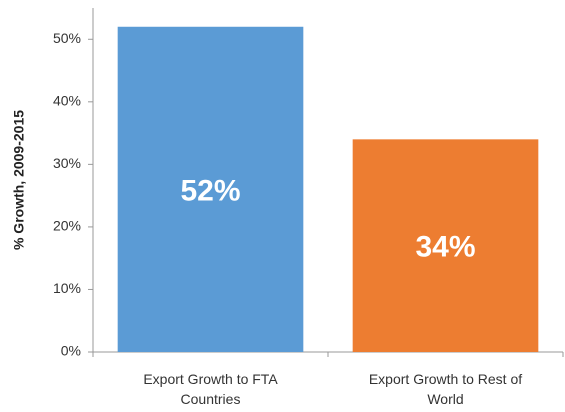 This screenshot has width=565, height=412. What do you see at coordinates (71, 351) in the screenshot?
I see `y-tick-label: 0%` at bounding box center [71, 351].